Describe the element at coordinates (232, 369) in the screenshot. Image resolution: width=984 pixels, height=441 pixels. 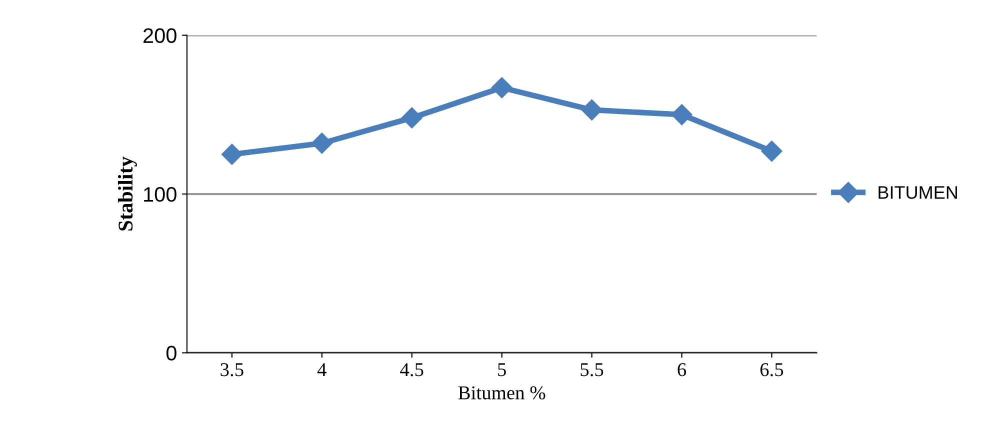
I see `x-tick-label: 3.5` at that location.